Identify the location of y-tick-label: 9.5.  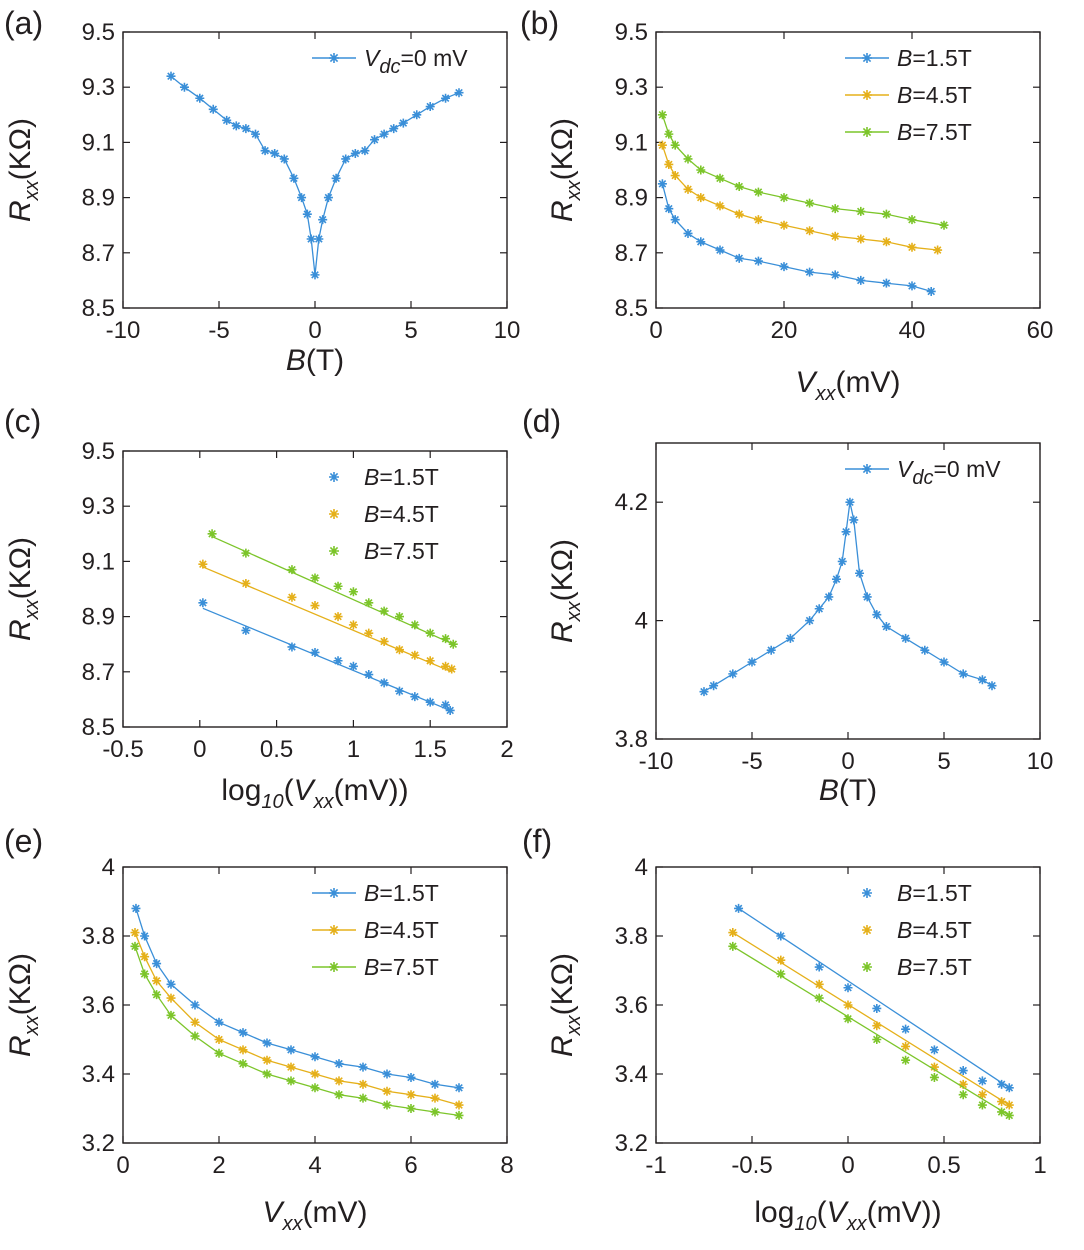
(98, 451).